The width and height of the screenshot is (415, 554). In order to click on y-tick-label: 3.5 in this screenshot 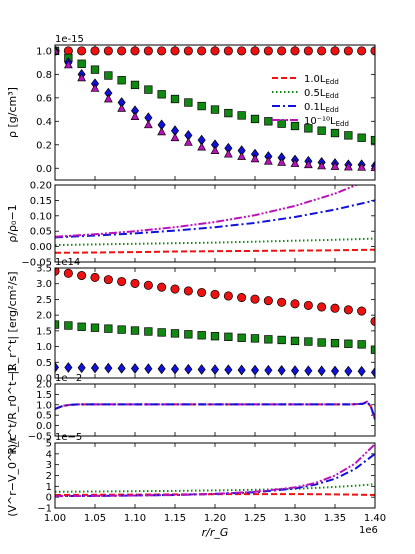, I will do `click(44, 269)`.